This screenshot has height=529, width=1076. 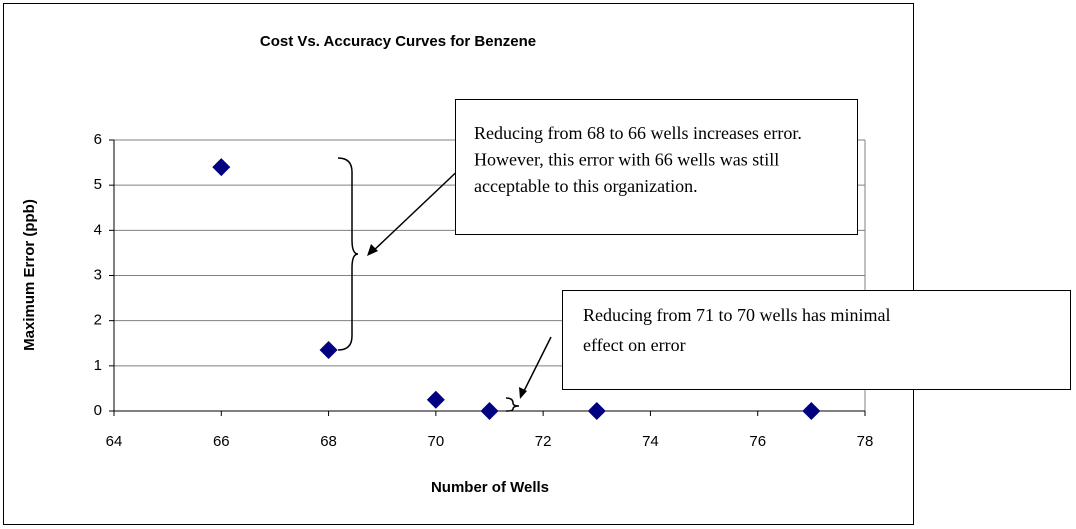 What do you see at coordinates (114, 441) in the screenshot?
I see `x-tick-label: 64` at bounding box center [114, 441].